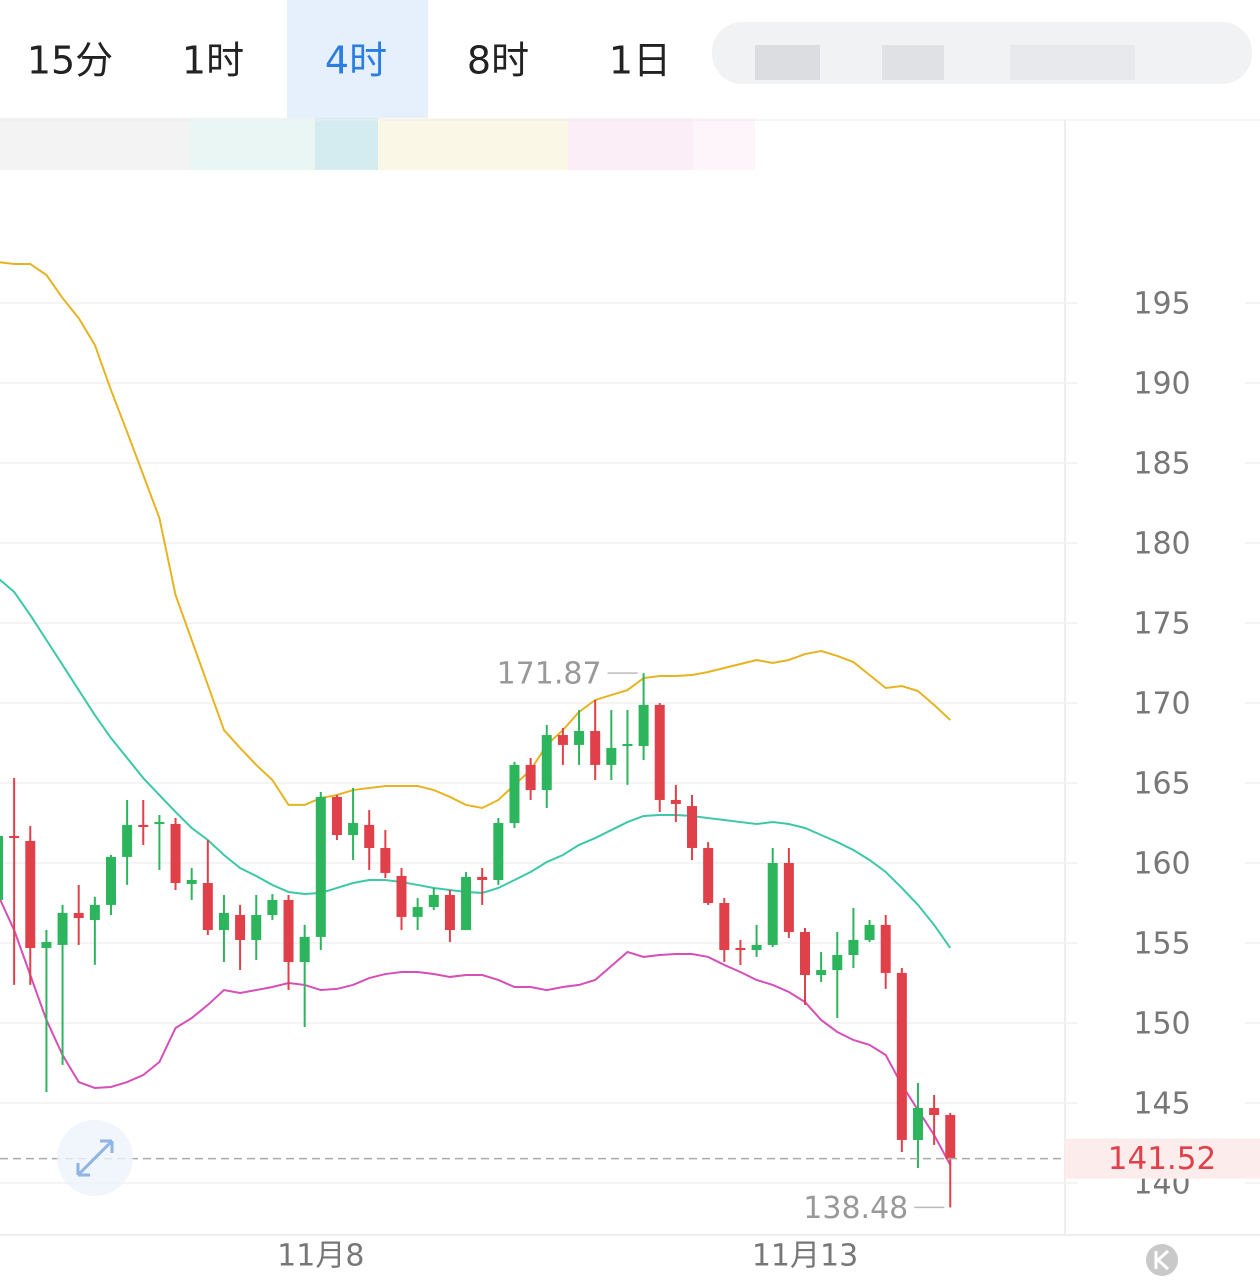  What do you see at coordinates (70, 61) in the screenshot?
I see `tab: 15分` at bounding box center [70, 61].